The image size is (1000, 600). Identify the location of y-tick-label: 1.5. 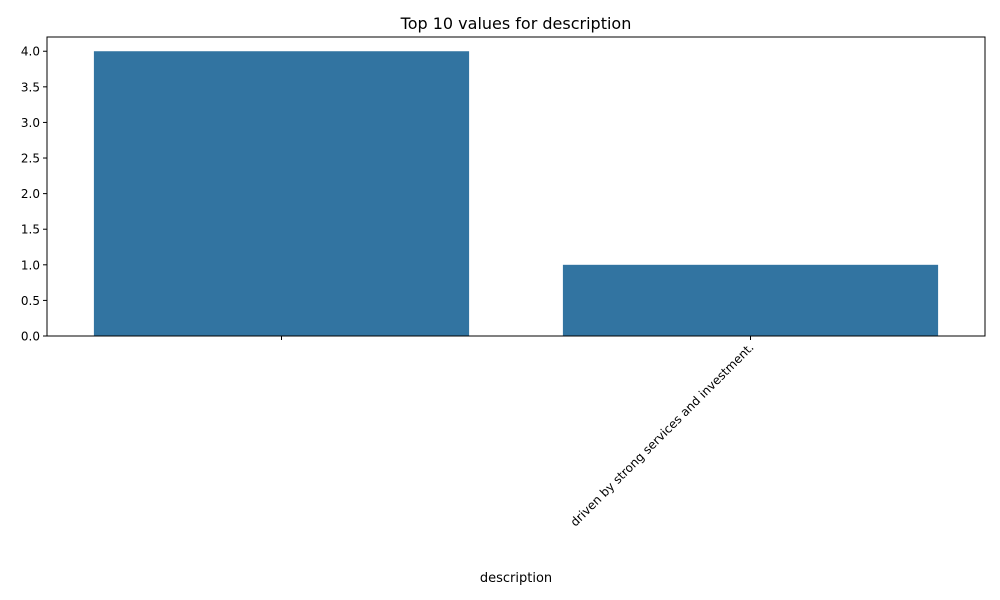
(30, 230).